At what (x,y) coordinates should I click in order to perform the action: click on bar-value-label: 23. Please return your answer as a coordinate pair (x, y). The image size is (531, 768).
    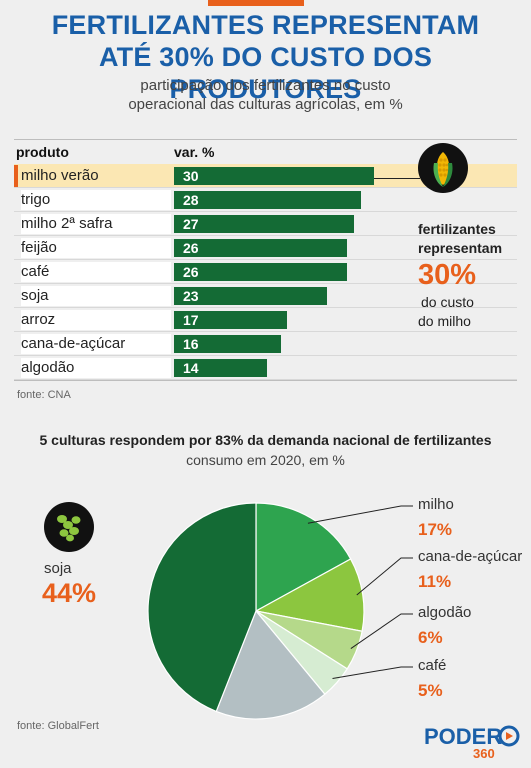
    Looking at the image, I should click on (191, 296).